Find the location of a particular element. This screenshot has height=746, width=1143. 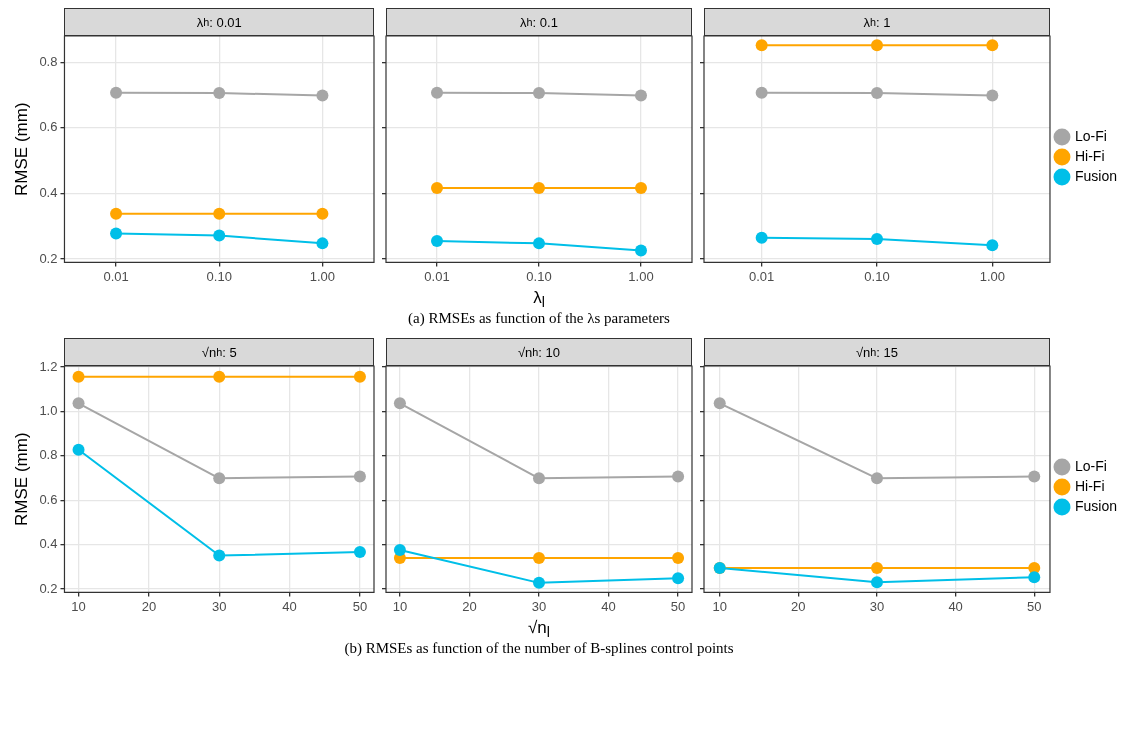

x-axis-title: λ$_{l}$ is located at coordinates (539, 299).